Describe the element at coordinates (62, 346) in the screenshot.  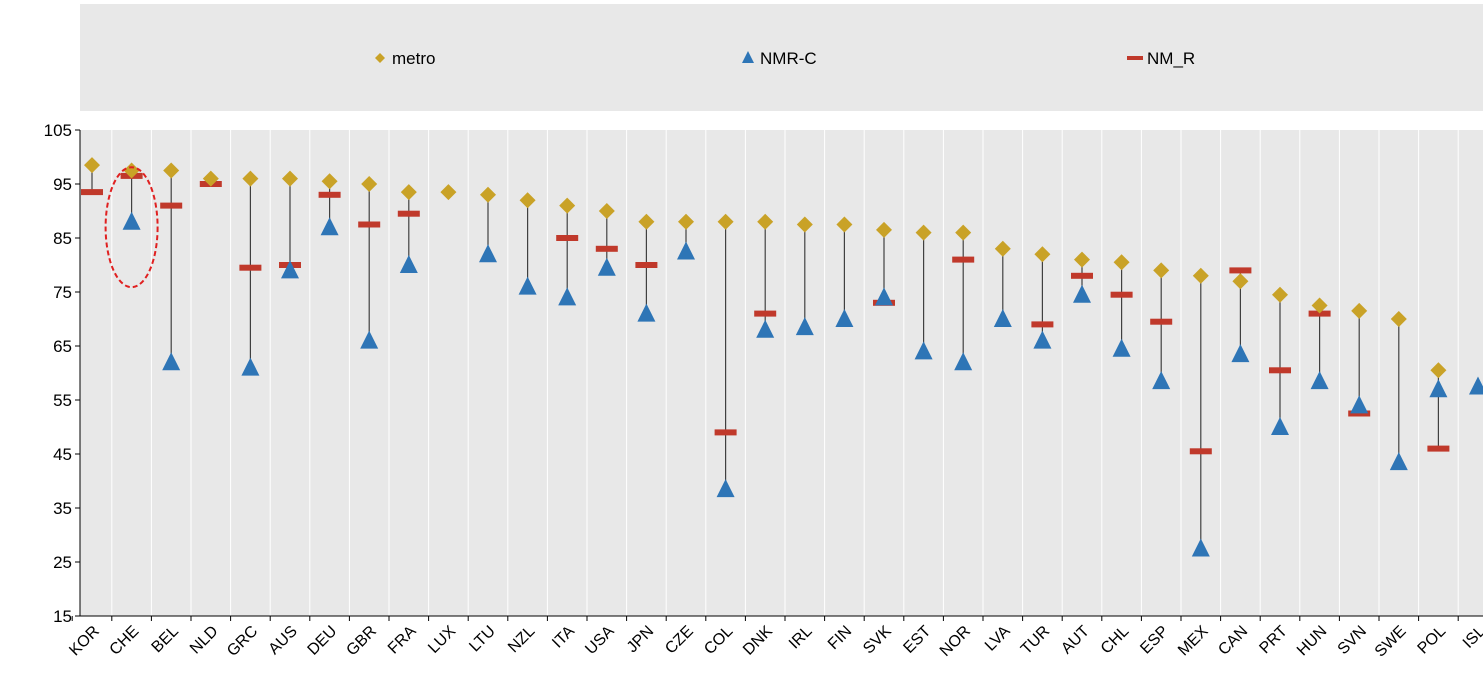
I see `y-tick-label: 65` at that location.